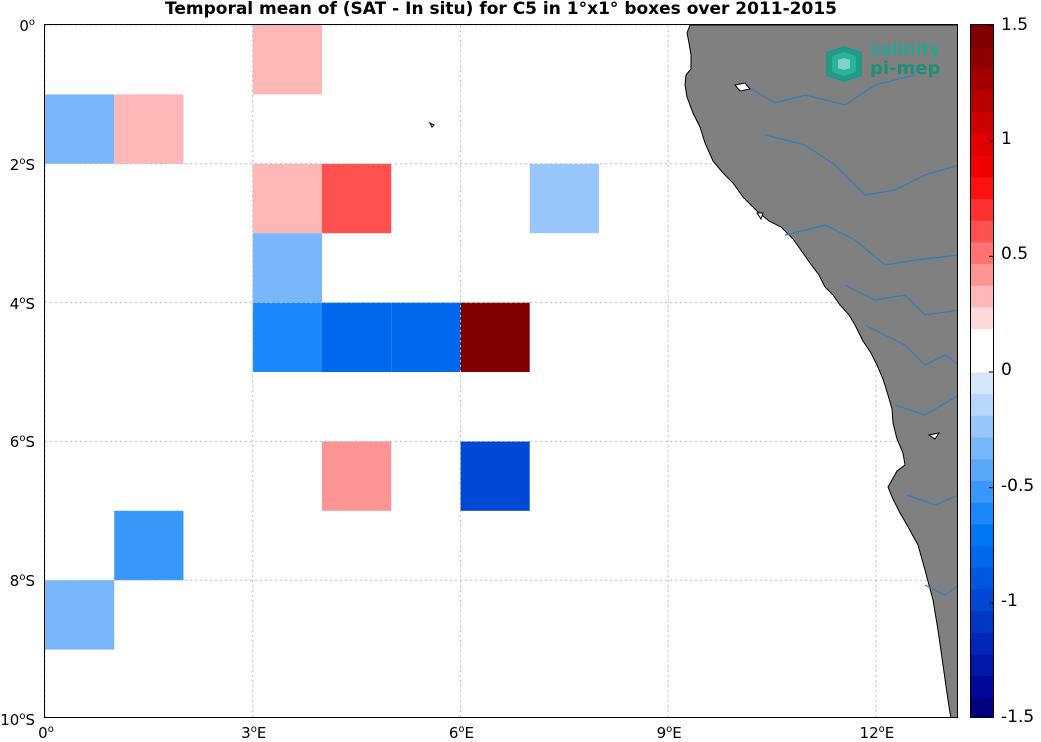  I want to click on y-tick-label: 2oS, so click(22, 164).